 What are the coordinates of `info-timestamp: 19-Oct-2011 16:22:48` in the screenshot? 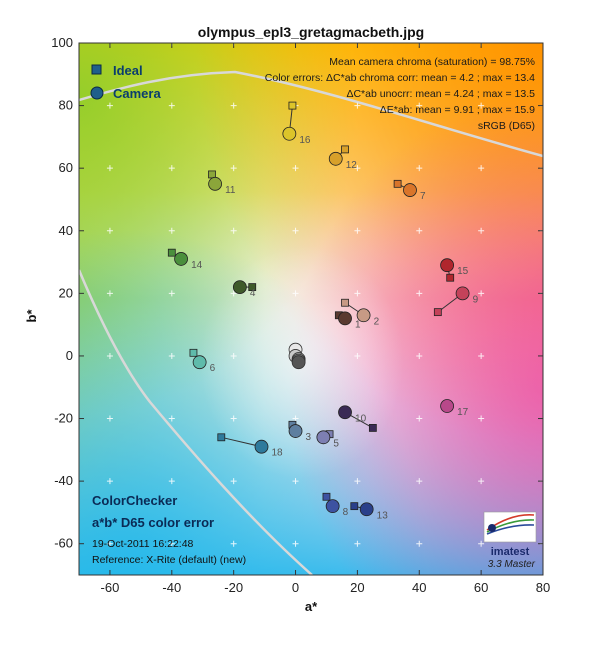 It's located at (143, 544).